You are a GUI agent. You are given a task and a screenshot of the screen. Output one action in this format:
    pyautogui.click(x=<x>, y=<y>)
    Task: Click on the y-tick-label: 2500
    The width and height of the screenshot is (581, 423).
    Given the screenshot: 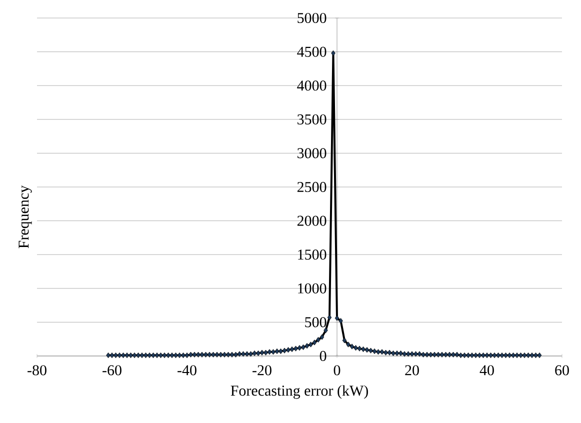 What is the action you would take?
    pyautogui.click(x=311, y=187)
    